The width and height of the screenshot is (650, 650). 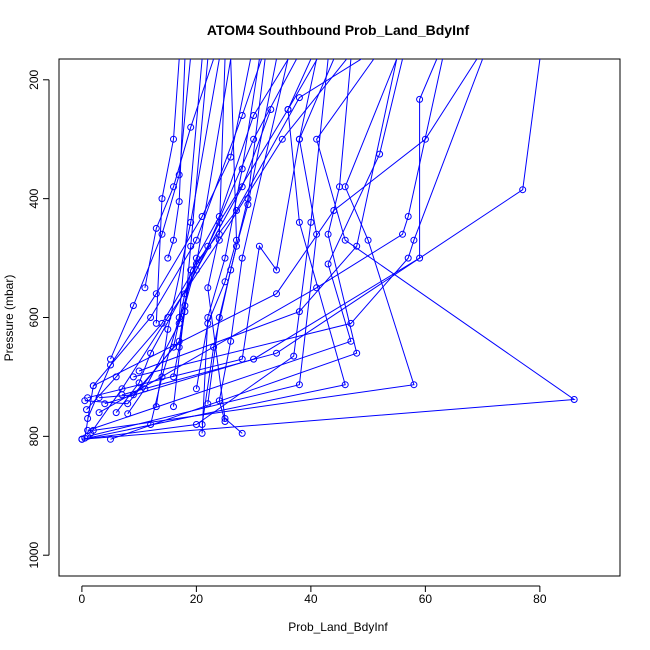 What do you see at coordinates (9, 318) in the screenshot?
I see `y-axis-label: Pressure (mbar)` at bounding box center [9, 318].